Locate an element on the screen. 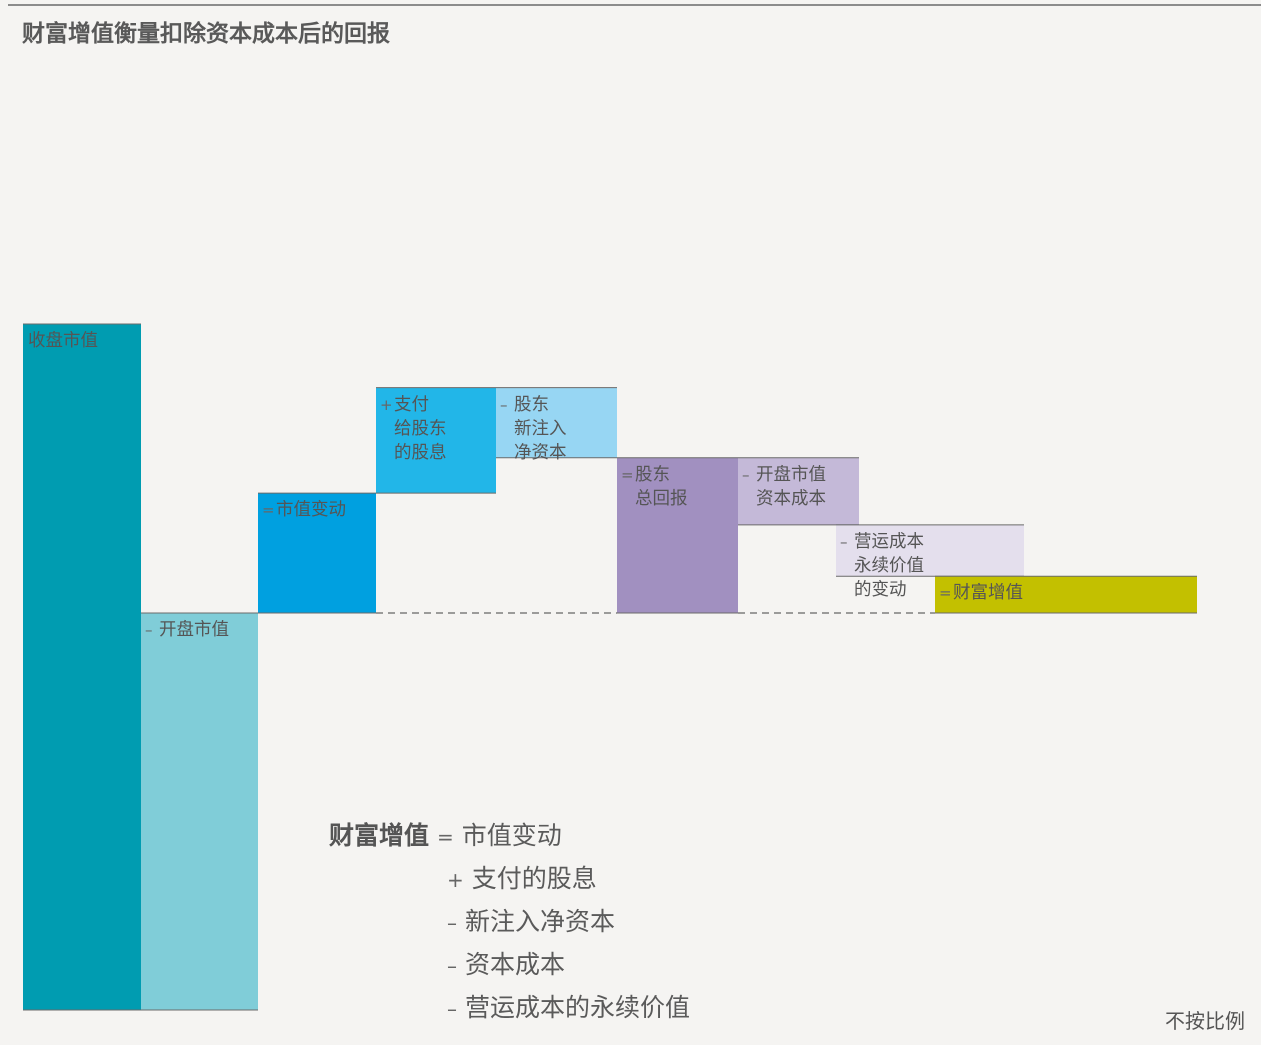 This screenshot has width=1261, height=1045. formula-op: = is located at coordinates (445, 837).